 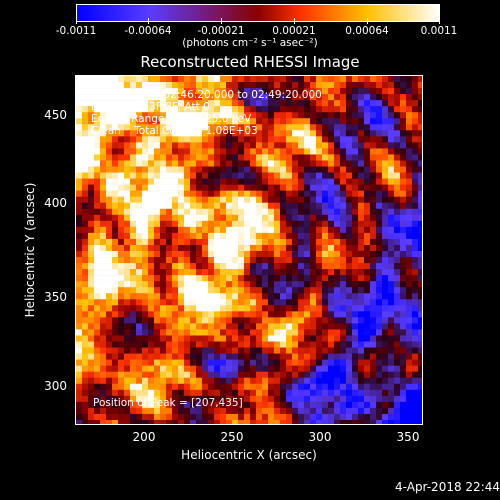 I want to click on x-axis-label: Heliocentric X (arcsec), so click(x=249, y=455).